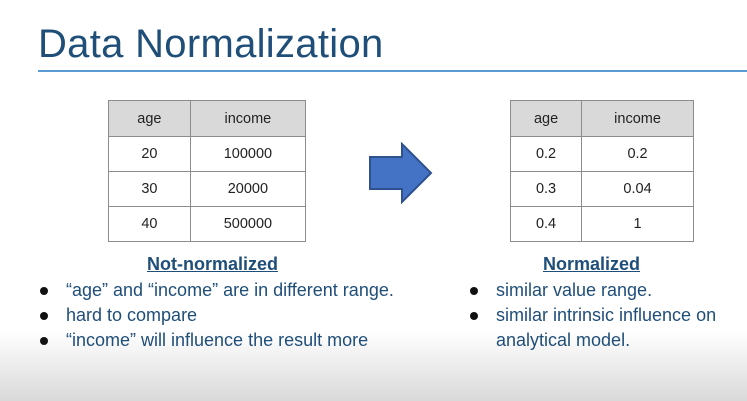 Image resolution: width=747 pixels, height=401 pixels. I want to click on list-item: hard to compare, so click(220, 315).